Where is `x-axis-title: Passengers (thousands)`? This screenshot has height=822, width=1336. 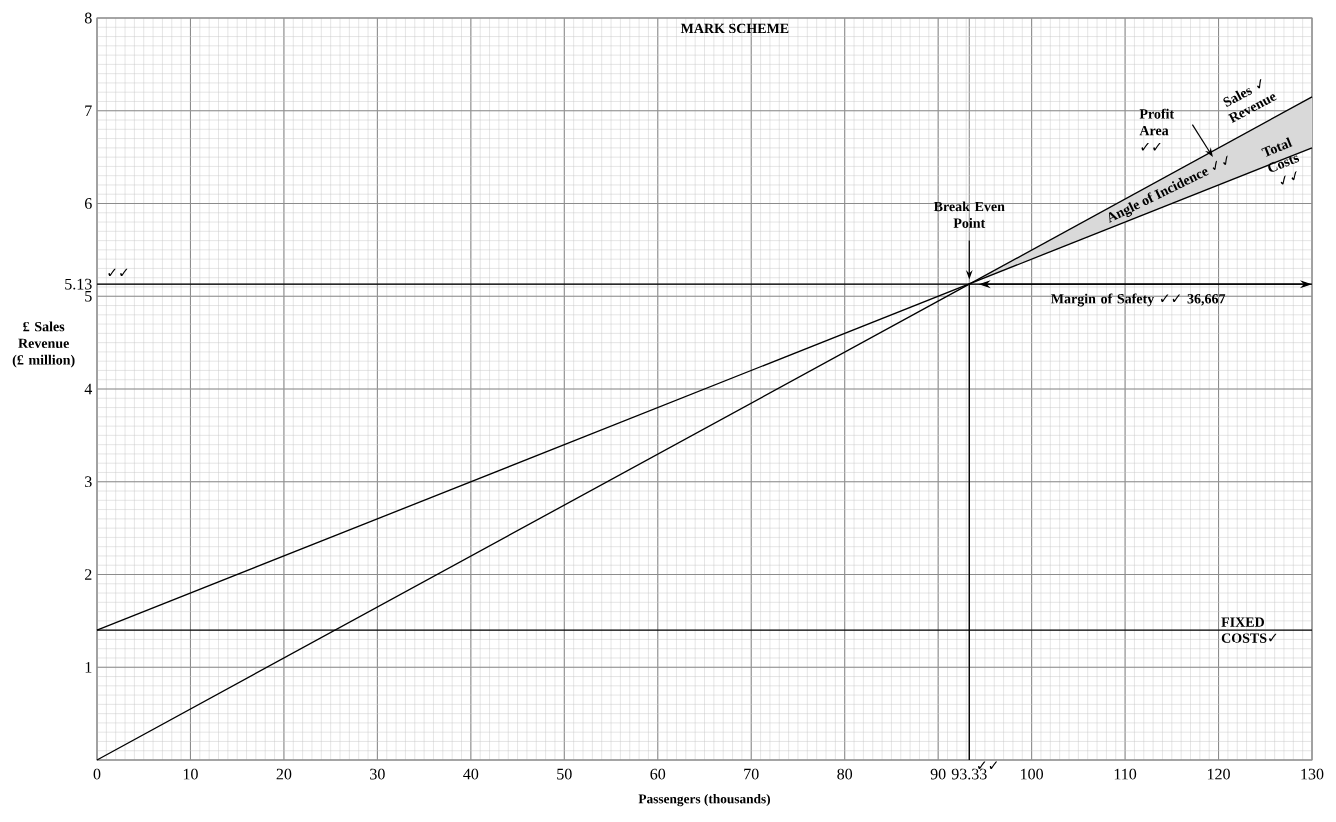 x-axis-title: Passengers (thousands) is located at coordinates (704, 800).